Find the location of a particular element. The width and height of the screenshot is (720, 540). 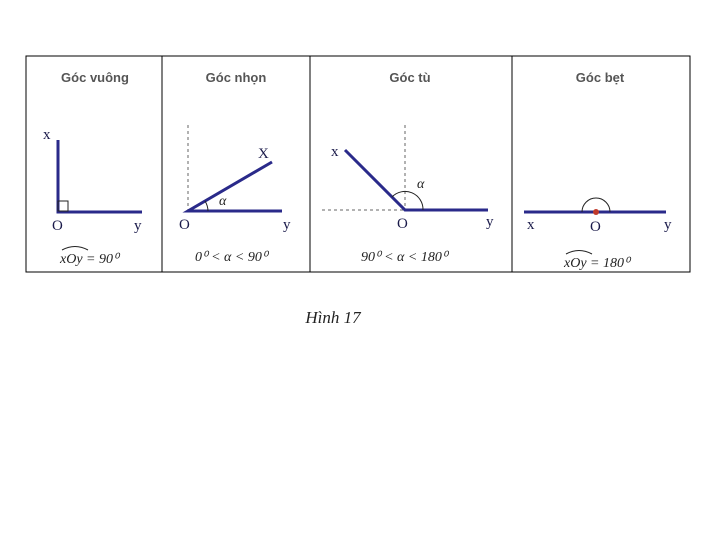

formula: 90⁰ < α < 180⁰ is located at coordinates (405, 257).